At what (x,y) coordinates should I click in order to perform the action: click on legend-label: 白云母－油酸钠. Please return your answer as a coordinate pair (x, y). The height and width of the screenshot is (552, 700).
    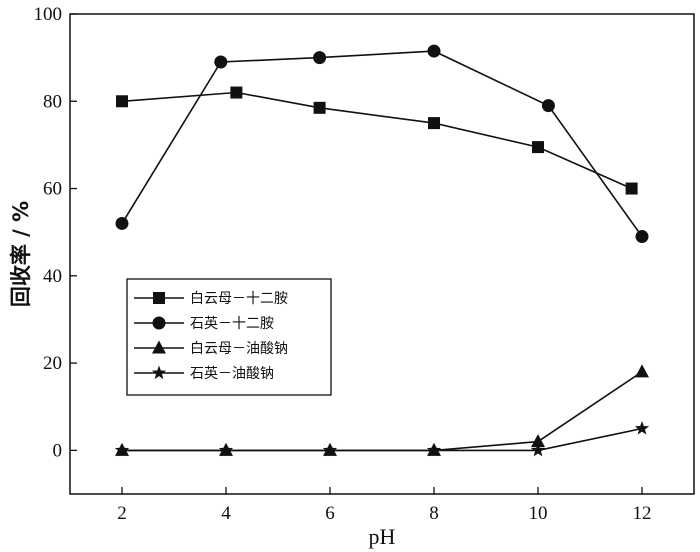
    Looking at the image, I should click on (239, 349).